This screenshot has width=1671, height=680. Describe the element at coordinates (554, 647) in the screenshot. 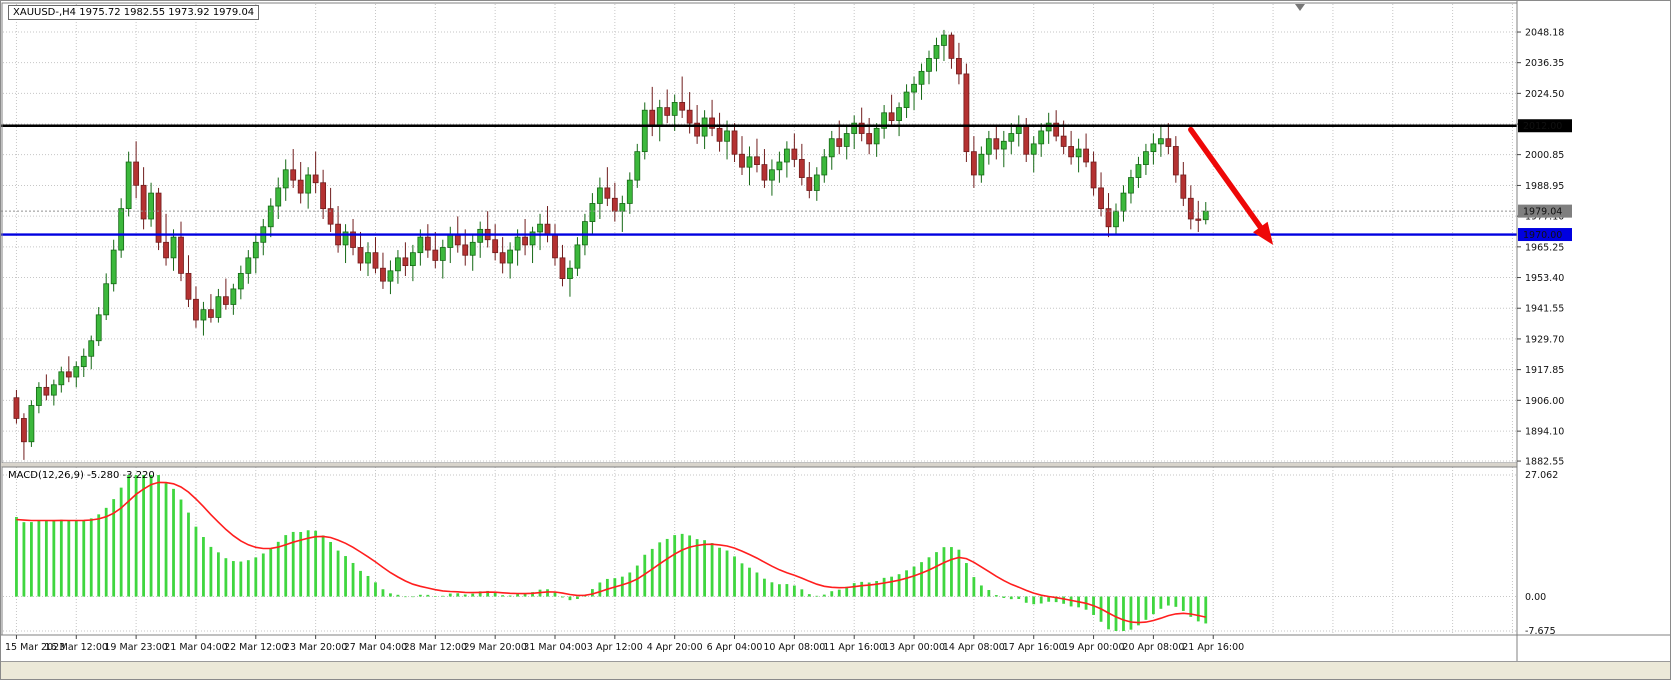

I see `time-tick-label: 31 Mar 04:00` at that location.